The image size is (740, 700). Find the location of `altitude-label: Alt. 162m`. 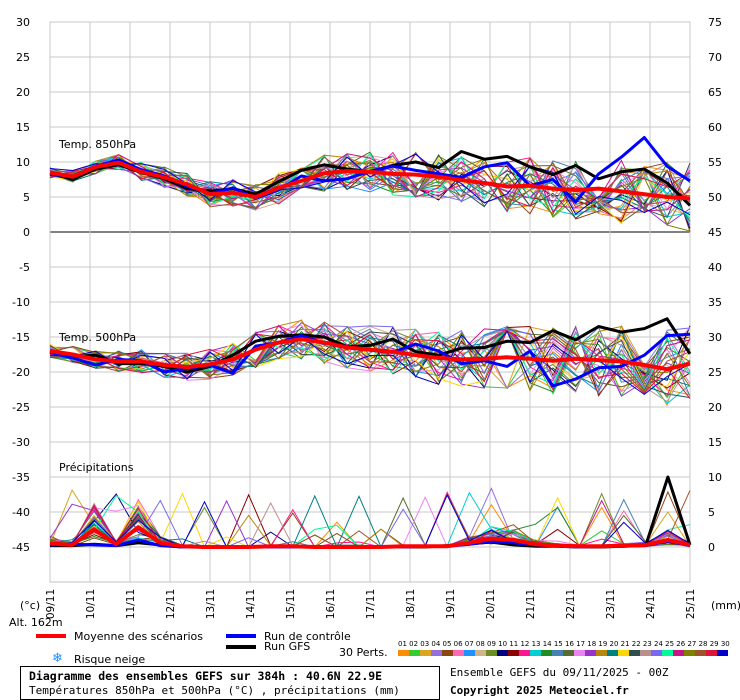

altitude-label: Alt. 162m is located at coordinates (36, 622).